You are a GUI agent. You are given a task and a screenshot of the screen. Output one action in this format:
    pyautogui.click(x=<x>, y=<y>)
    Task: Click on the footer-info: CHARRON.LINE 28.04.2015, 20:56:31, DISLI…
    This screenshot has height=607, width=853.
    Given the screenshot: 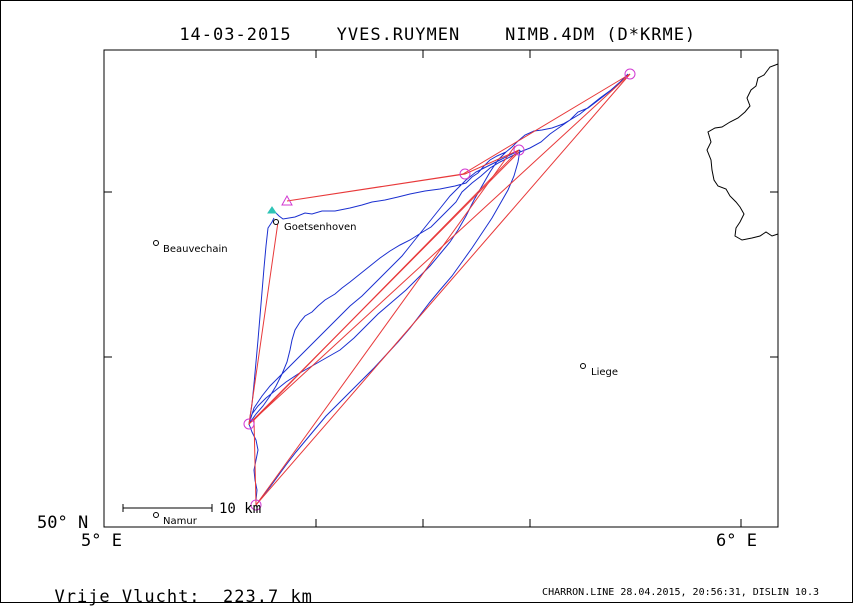 What is the action you would take?
    pyautogui.click(x=680, y=592)
    